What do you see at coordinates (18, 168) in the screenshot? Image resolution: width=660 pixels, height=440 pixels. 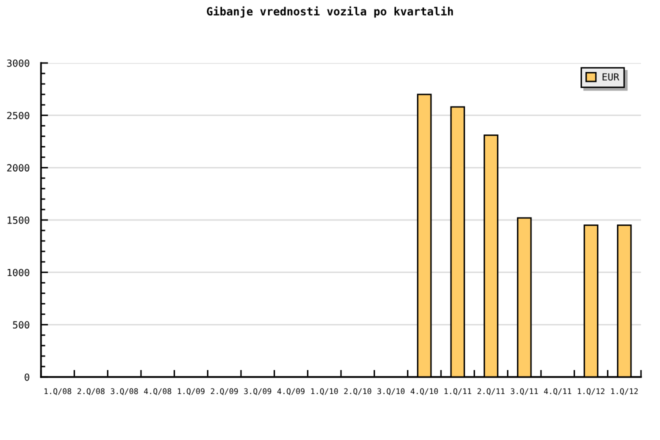 I see `y-tick-label: 2000` at bounding box center [18, 168].